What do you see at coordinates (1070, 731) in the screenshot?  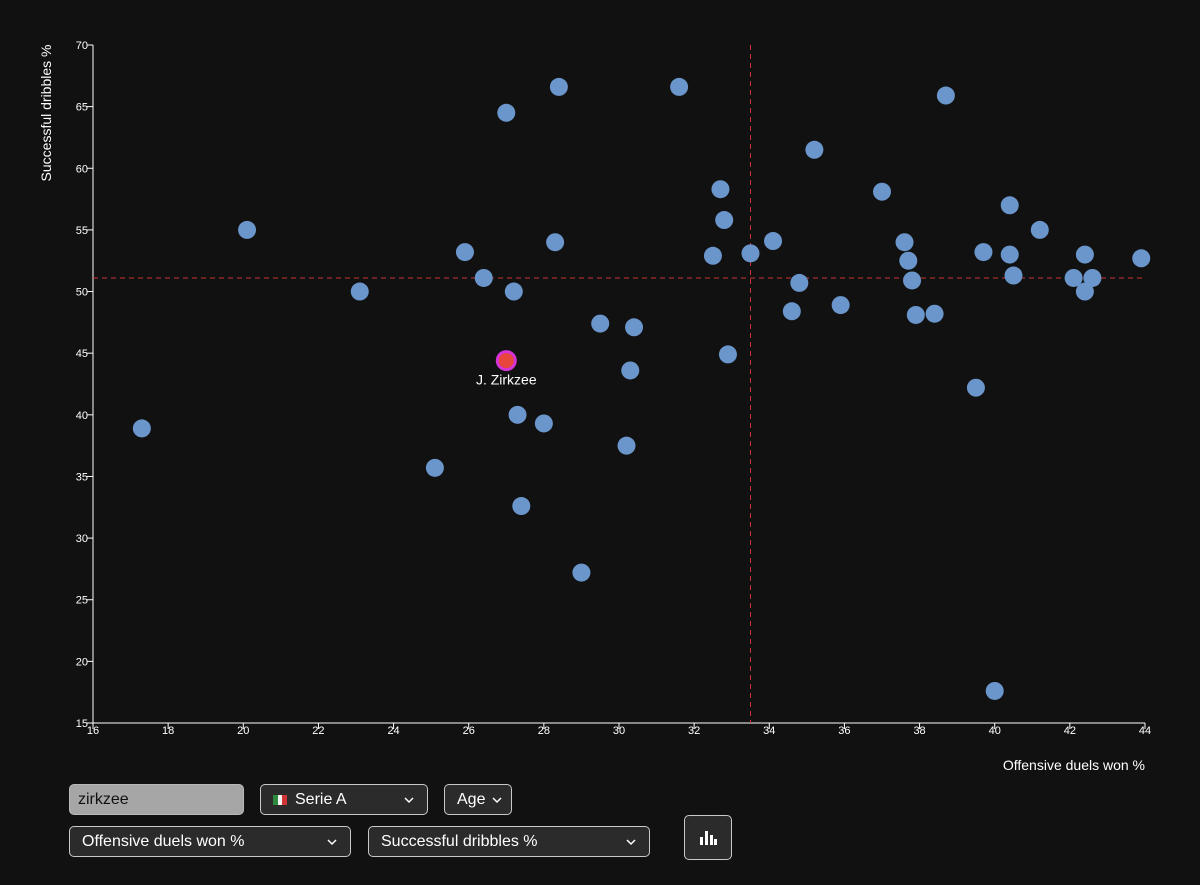 I see `x-tick-label: 42` at bounding box center [1070, 731].